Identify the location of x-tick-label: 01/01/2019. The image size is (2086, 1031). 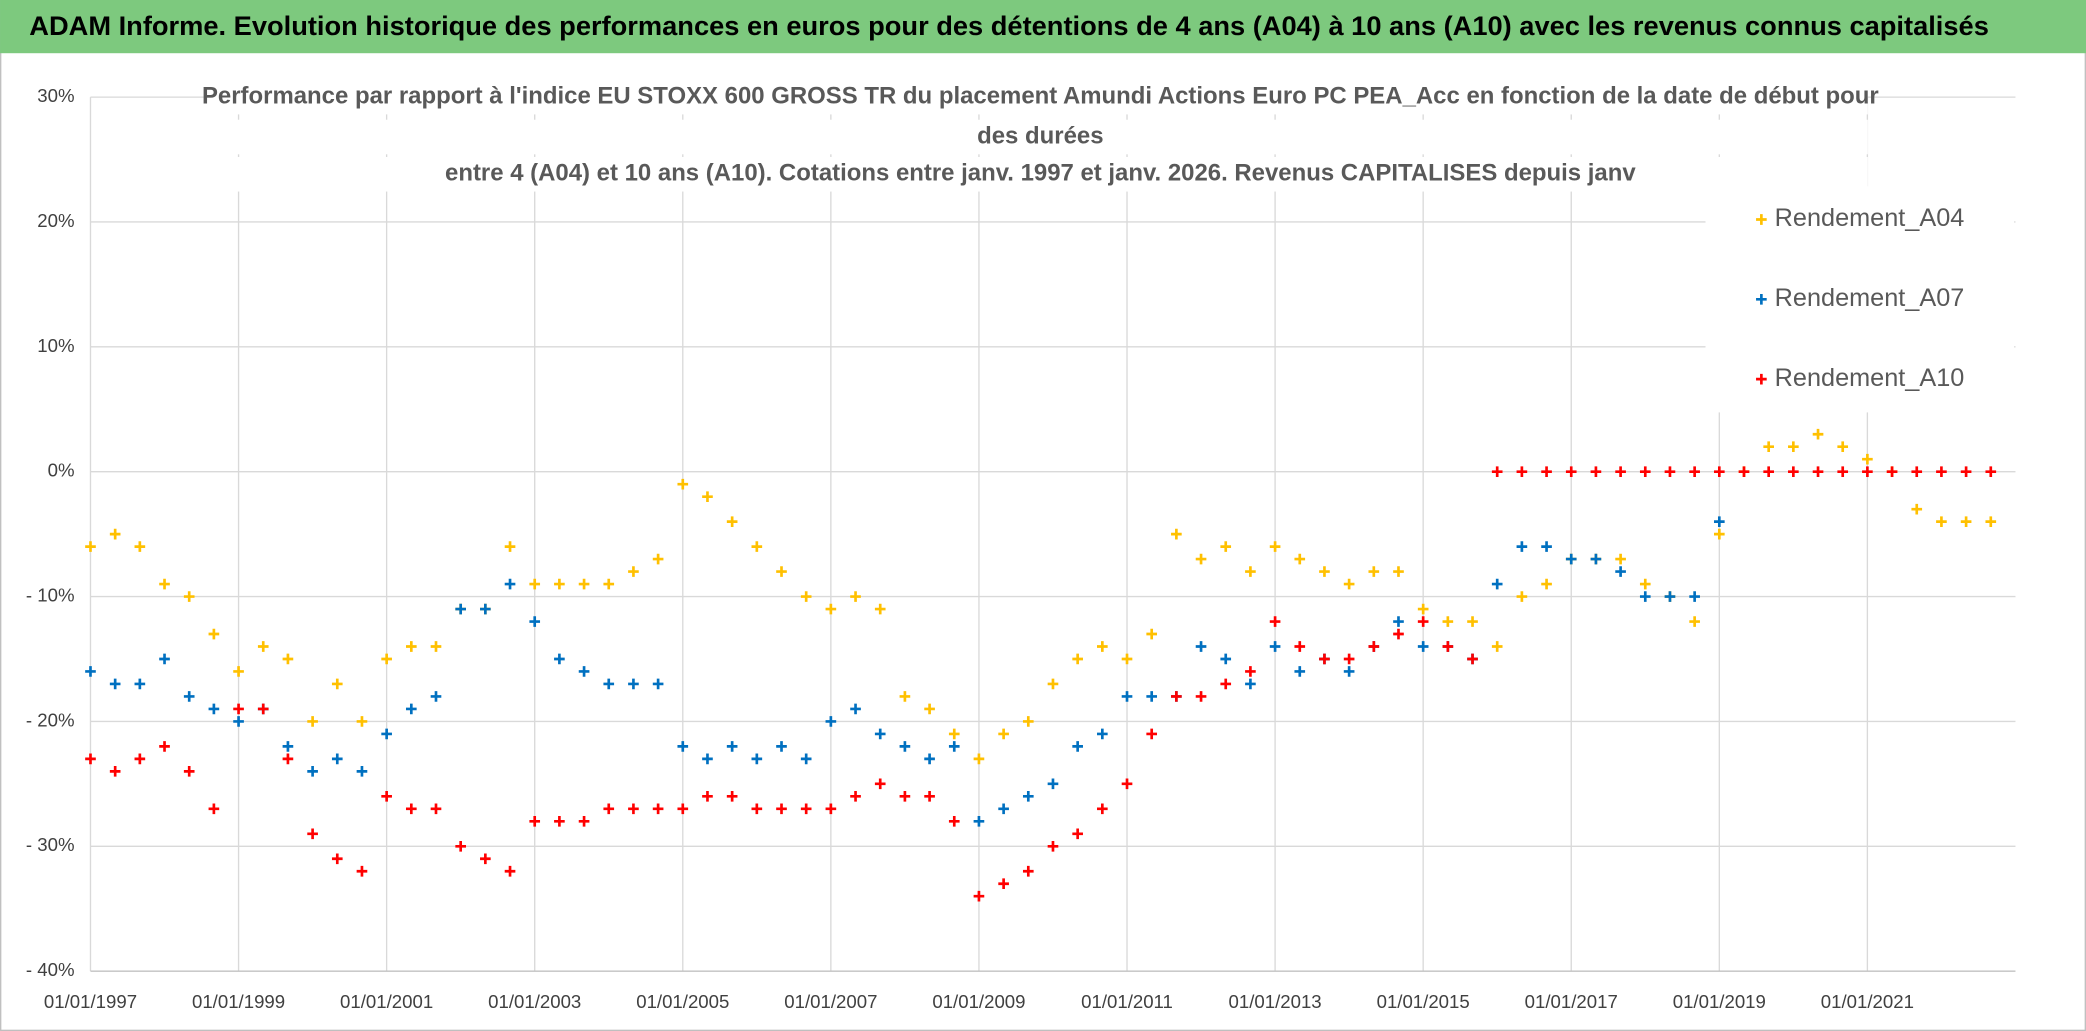
(1719, 1001).